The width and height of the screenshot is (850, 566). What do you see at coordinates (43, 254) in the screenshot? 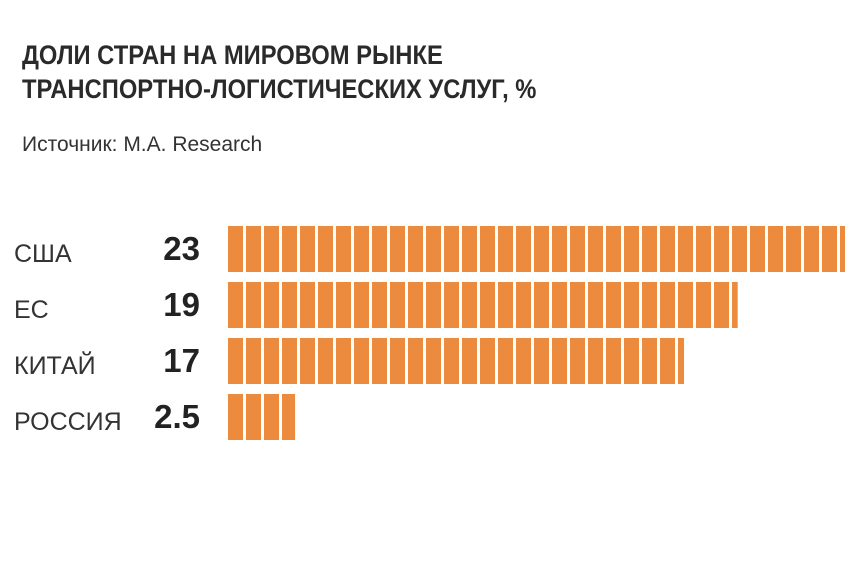
I see `category-label: США` at bounding box center [43, 254].